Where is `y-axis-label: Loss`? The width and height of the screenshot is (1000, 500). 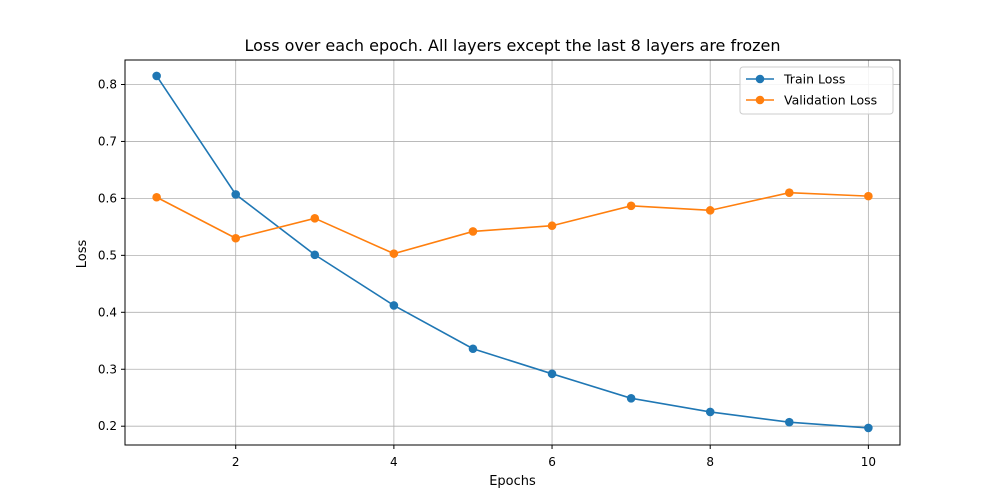 y-axis-label: Loss is located at coordinates (82, 254).